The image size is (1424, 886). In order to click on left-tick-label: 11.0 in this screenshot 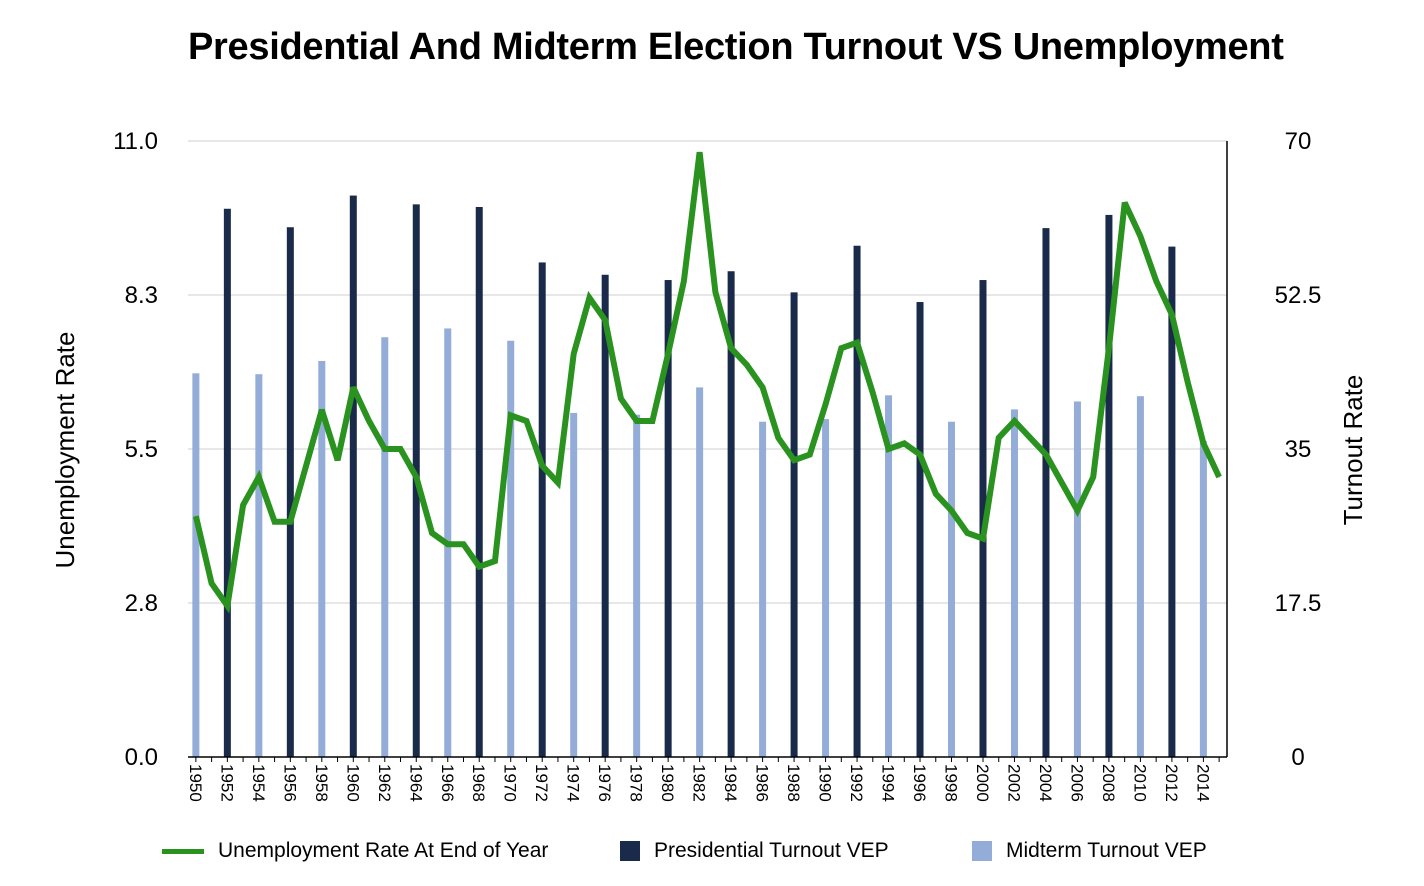, I will do `click(135, 141)`.